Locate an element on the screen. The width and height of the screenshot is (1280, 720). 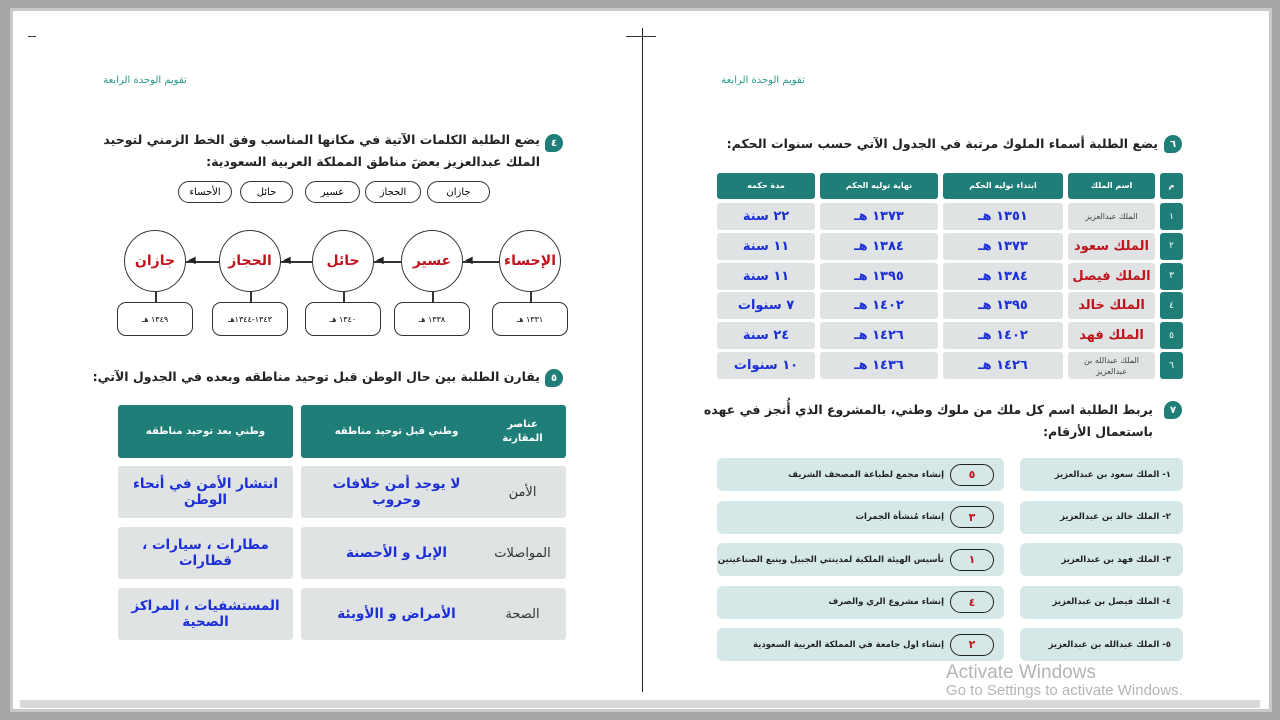
project-item: ٤ إنشاء مشروع الري والصرف is located at coordinates (860, 602).